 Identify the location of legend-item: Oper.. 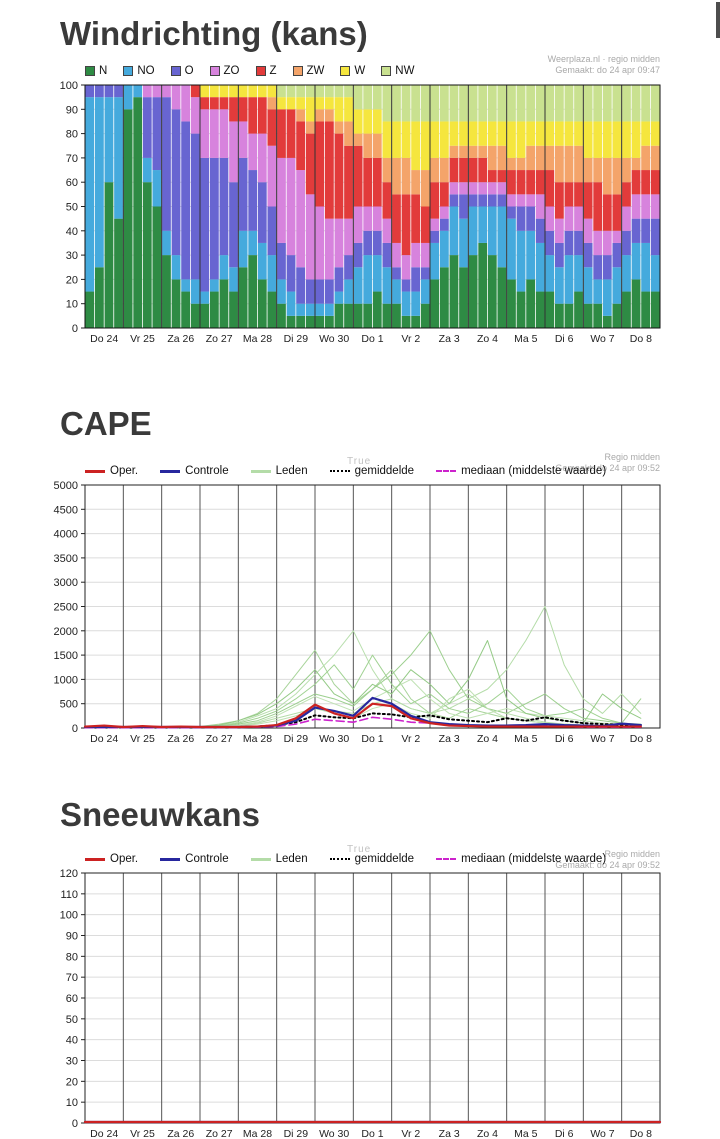
(111, 859).